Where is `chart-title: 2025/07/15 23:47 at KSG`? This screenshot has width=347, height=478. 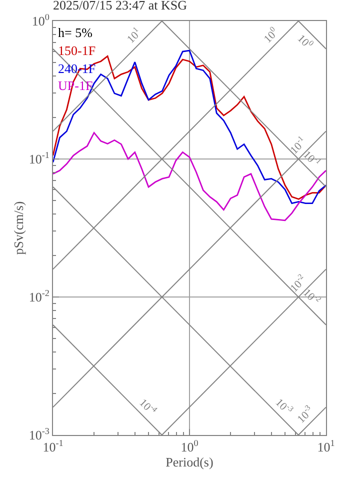 chart-title: 2025/07/15 23:47 at KSG is located at coordinates (120, 6).